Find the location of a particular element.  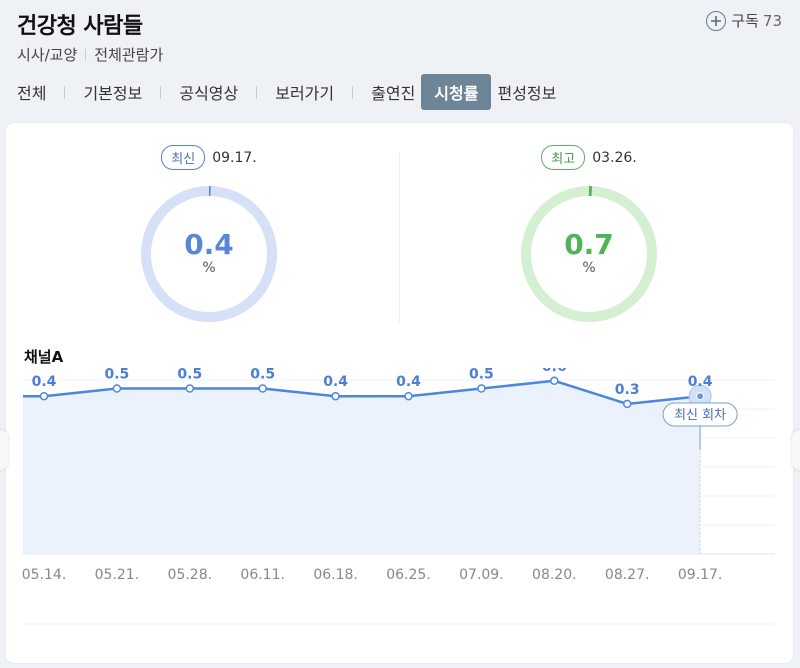

subscribe-count: 73 is located at coordinates (772, 20).